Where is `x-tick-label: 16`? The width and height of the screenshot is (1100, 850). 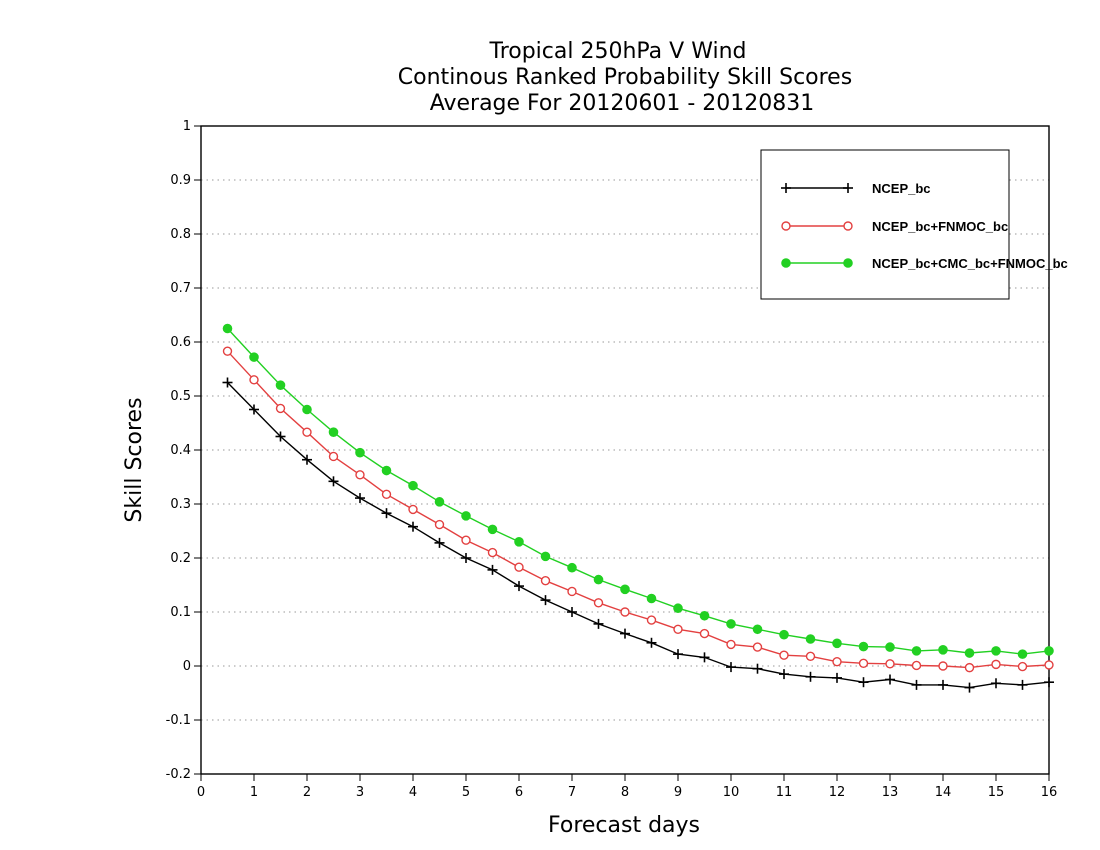
x-tick-label: 16 is located at coordinates (1049, 792).